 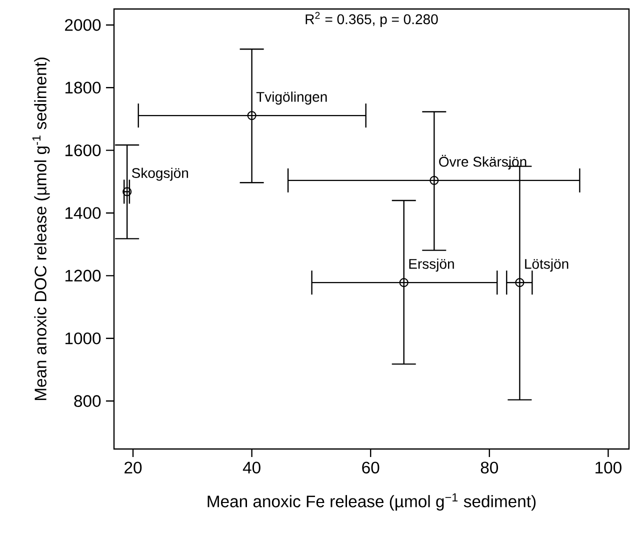 What do you see at coordinates (83, 338) in the screenshot?
I see `y-tick-label: 1000` at bounding box center [83, 338].